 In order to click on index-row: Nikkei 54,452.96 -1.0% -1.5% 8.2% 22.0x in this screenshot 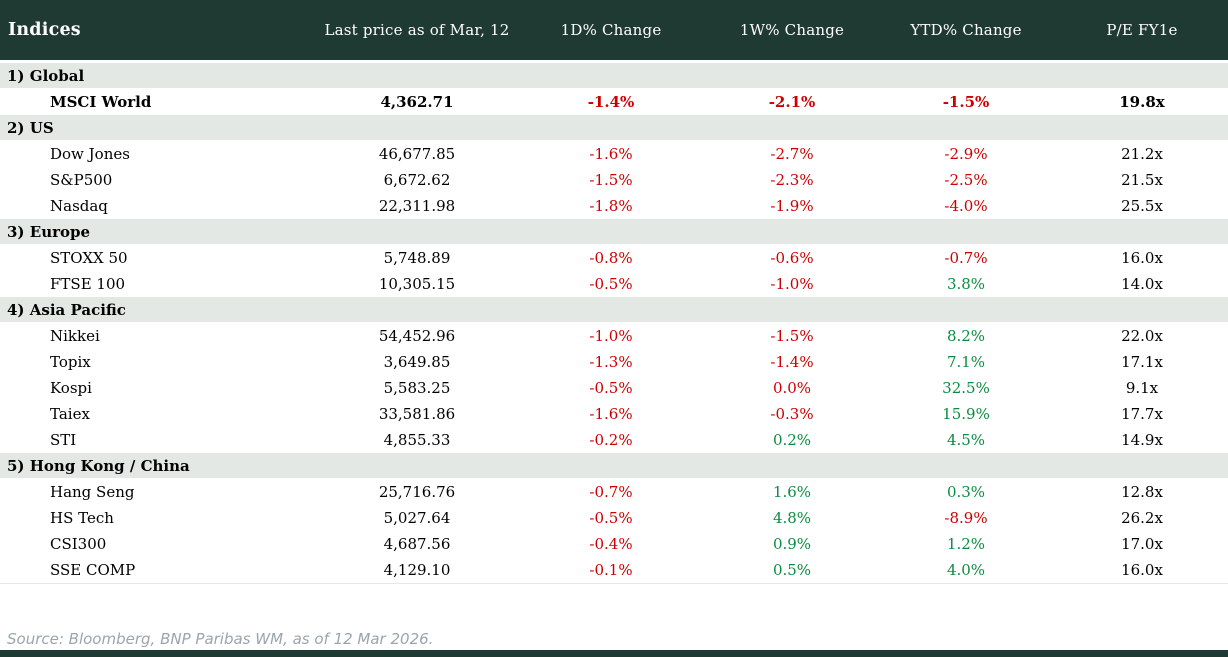, I will do `click(614, 336)`.